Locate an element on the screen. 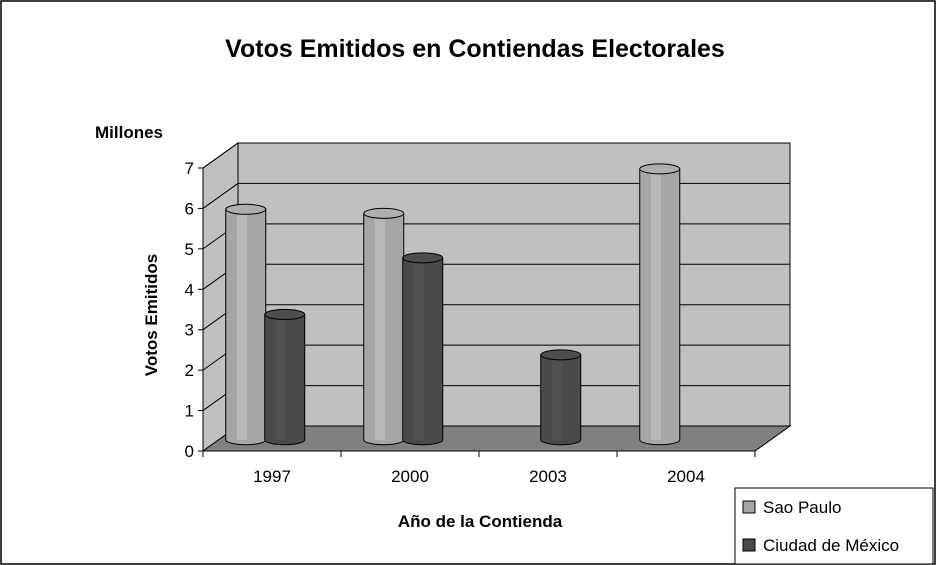  y-tick-label: 2 is located at coordinates (189, 370).